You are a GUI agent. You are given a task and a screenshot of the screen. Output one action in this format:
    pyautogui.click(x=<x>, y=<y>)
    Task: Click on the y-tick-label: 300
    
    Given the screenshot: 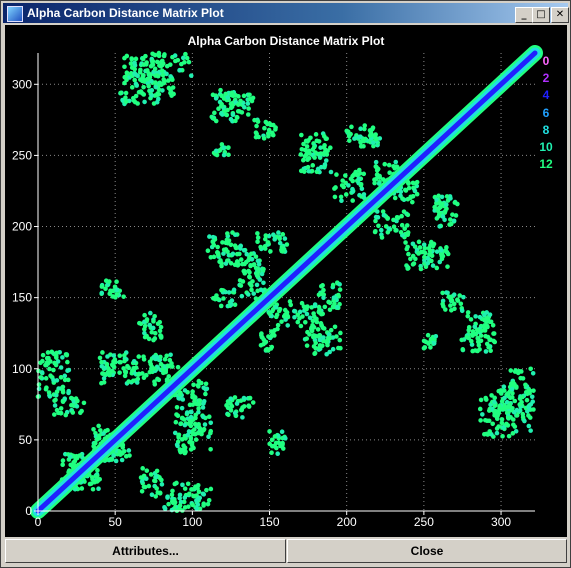 What is the action you would take?
    pyautogui.click(x=22, y=84)
    